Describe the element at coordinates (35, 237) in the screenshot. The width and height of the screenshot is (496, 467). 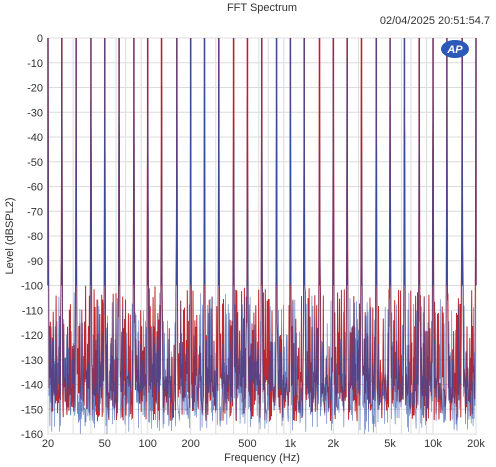
I see `y-tick-label: -80` at that location.